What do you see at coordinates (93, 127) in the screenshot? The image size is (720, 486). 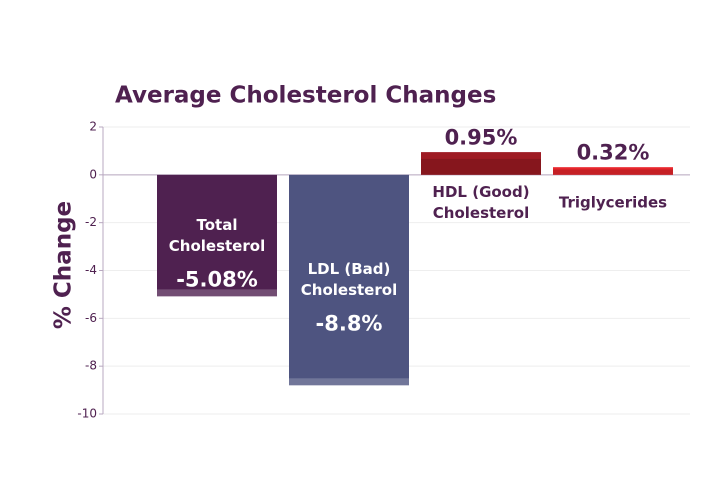 I see `y-tick-label: 2` at bounding box center [93, 127].